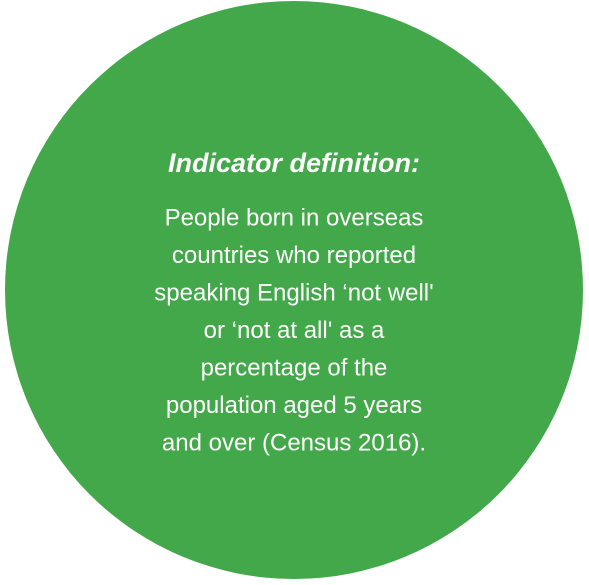 This screenshot has width=589, height=585. What do you see at coordinates (294, 217) in the screenshot?
I see `definition-line: People born in overseas` at bounding box center [294, 217].